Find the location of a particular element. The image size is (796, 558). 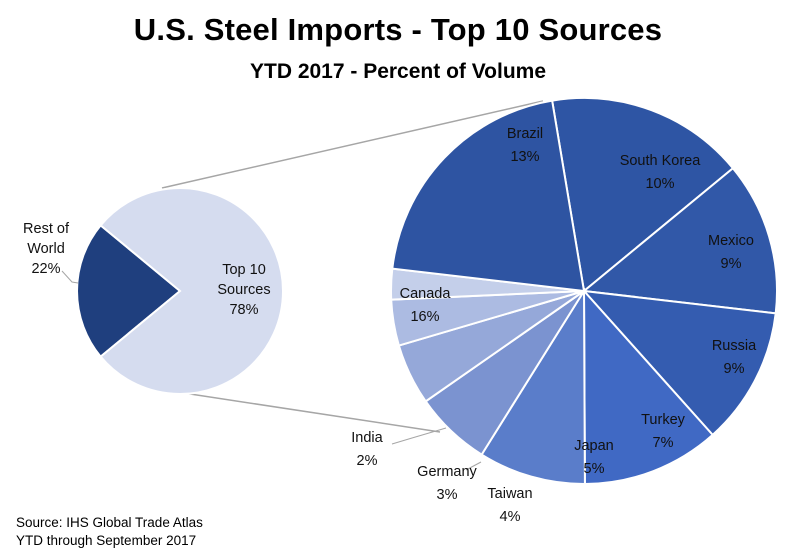

data-label-rest-of-world: Rest of World 22% is located at coordinates (46, 249).